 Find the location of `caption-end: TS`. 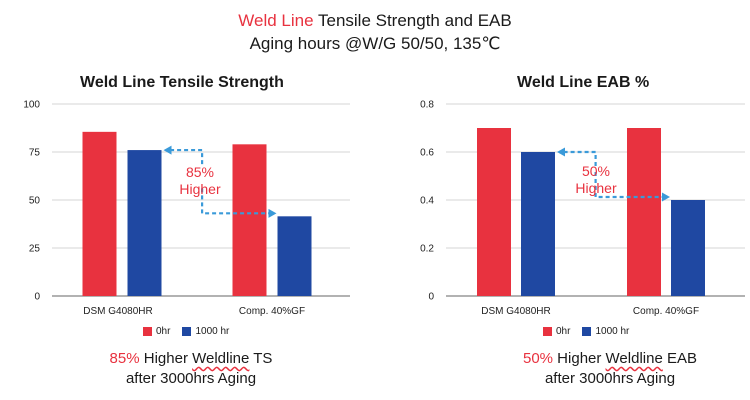

caption-end: TS is located at coordinates (261, 358).